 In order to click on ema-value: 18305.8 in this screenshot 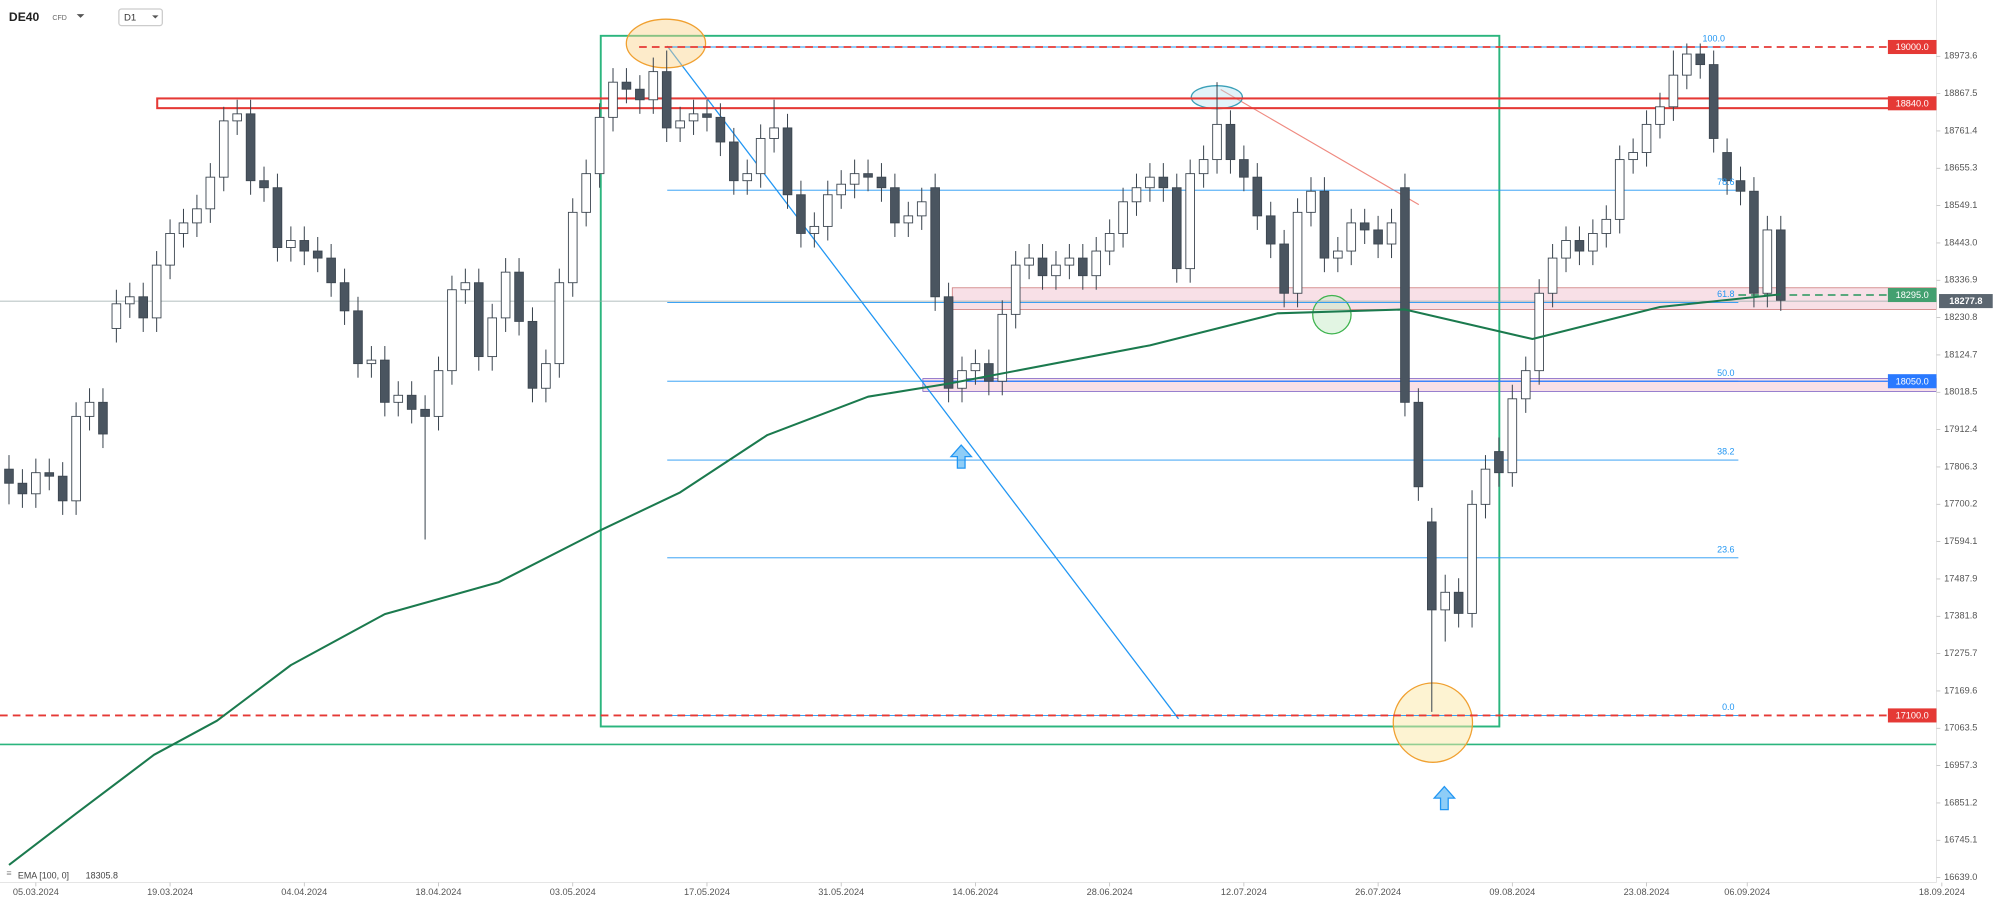, I will do `click(102, 875)`.